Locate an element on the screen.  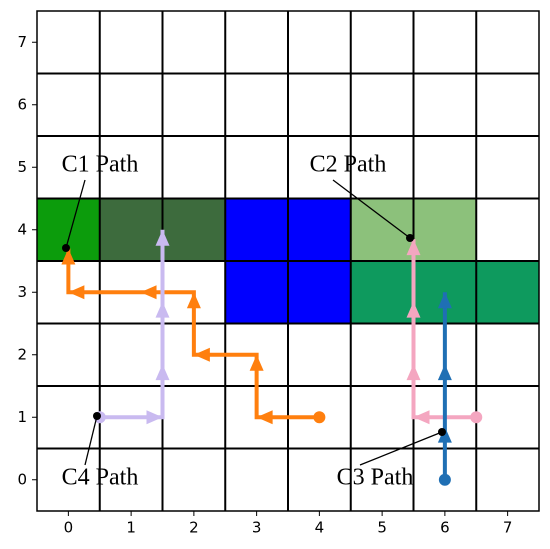
annotation: C4 Path is located at coordinates (100, 478).